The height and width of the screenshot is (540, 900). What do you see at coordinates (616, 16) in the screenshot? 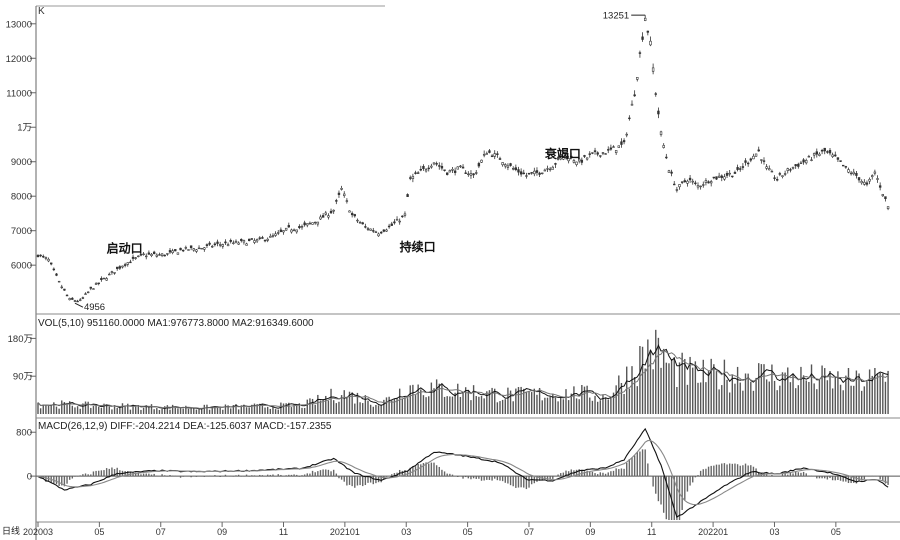
I see `high-price-label: 13251` at bounding box center [616, 16].